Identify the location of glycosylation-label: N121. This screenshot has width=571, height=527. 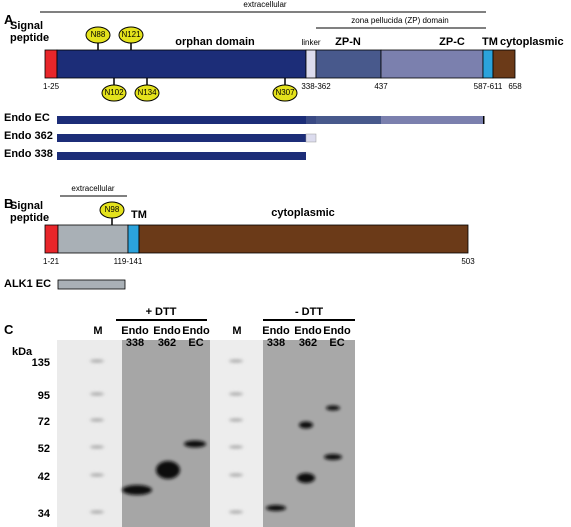
(131, 34).